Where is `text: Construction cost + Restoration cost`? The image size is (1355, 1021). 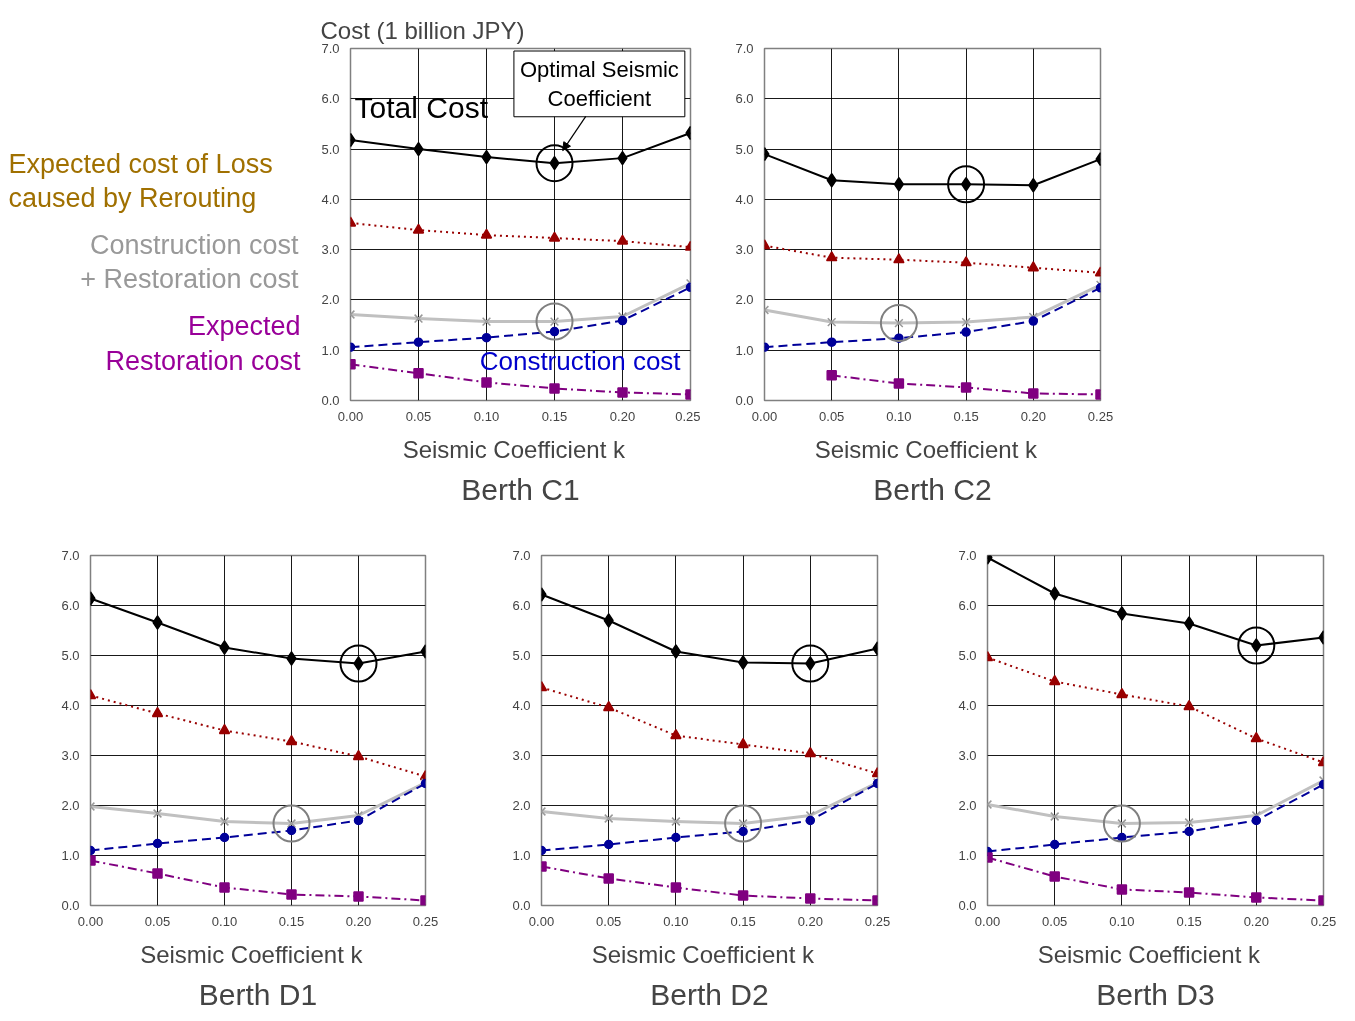
text: Construction cost + Restoration cost is located at coordinates (189, 262).